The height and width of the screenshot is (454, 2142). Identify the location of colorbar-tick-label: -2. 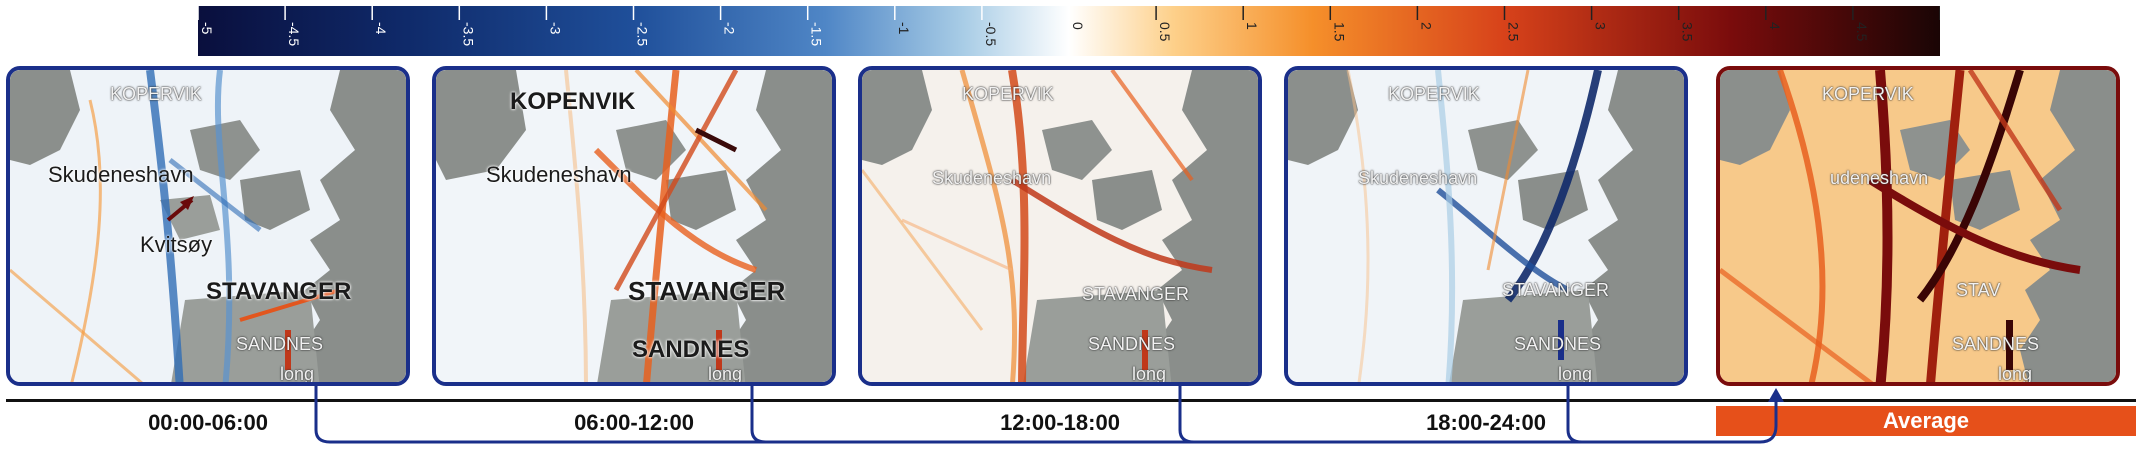
(730, 28).